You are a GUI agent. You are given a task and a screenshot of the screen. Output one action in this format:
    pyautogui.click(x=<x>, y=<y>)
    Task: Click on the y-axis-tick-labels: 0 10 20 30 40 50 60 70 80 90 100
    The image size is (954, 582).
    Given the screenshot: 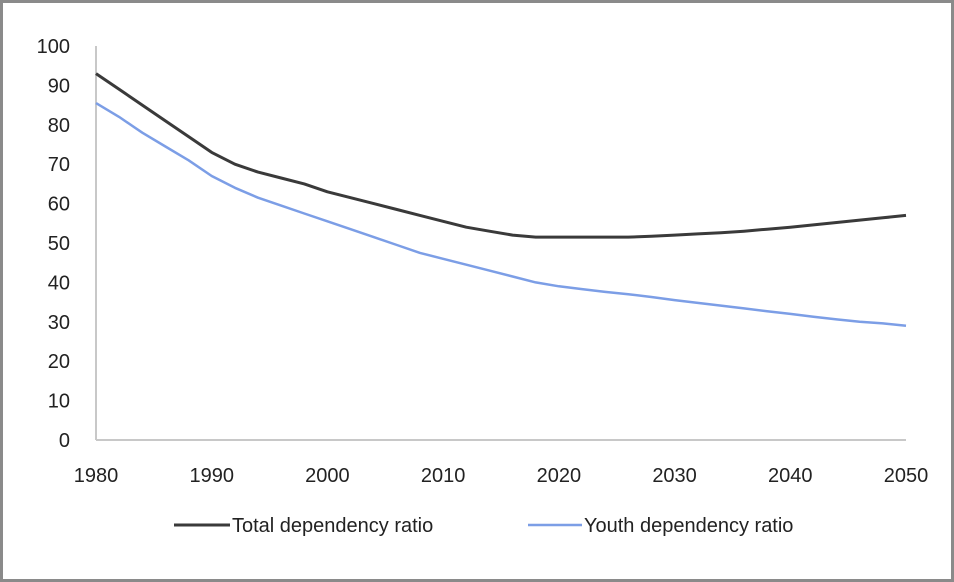 What is the action you would take?
    pyautogui.click(x=53, y=244)
    